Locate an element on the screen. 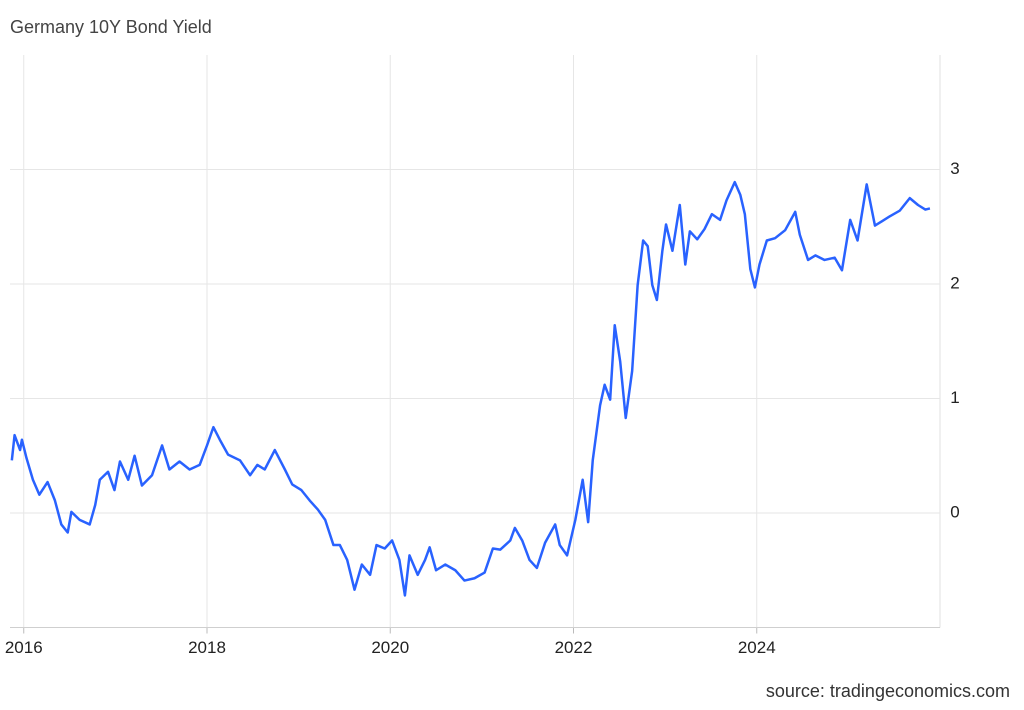 The height and width of the screenshot is (710, 1024). chart-title: Germany 10Y Bond Yield is located at coordinates (111, 27).